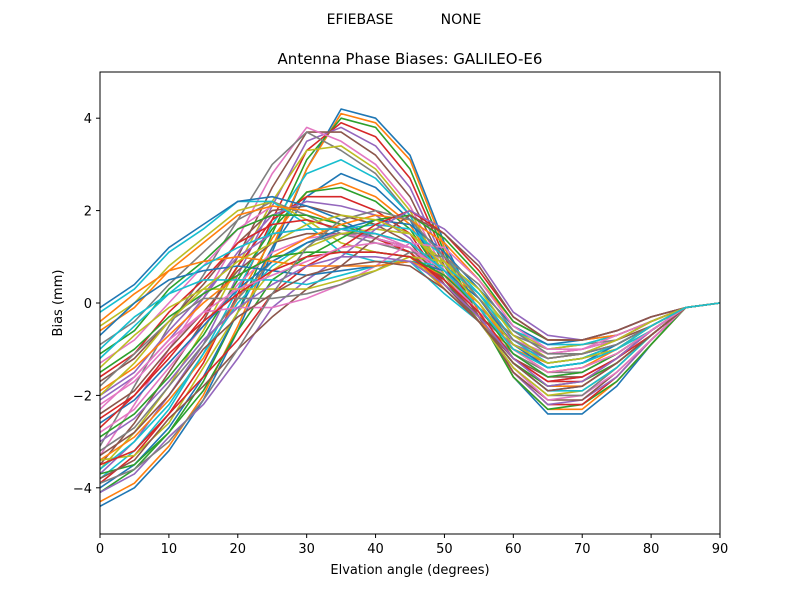 The width and height of the screenshot is (800, 600). I want to click on x-tick-label: 40, so click(375, 549).